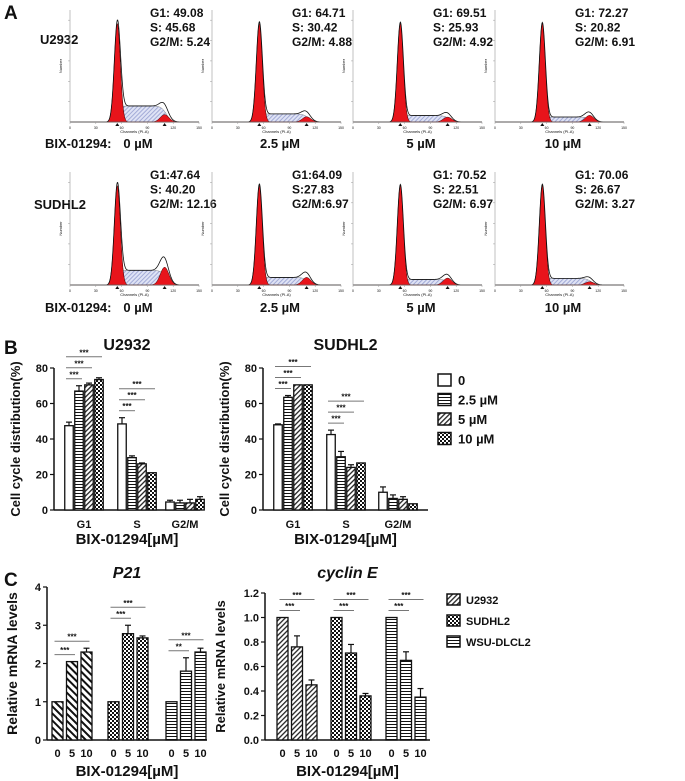 This screenshot has width=685, height=781. Describe the element at coordinates (177, 13) in the screenshot. I see `phase-stat: G1: 49.08` at that location.